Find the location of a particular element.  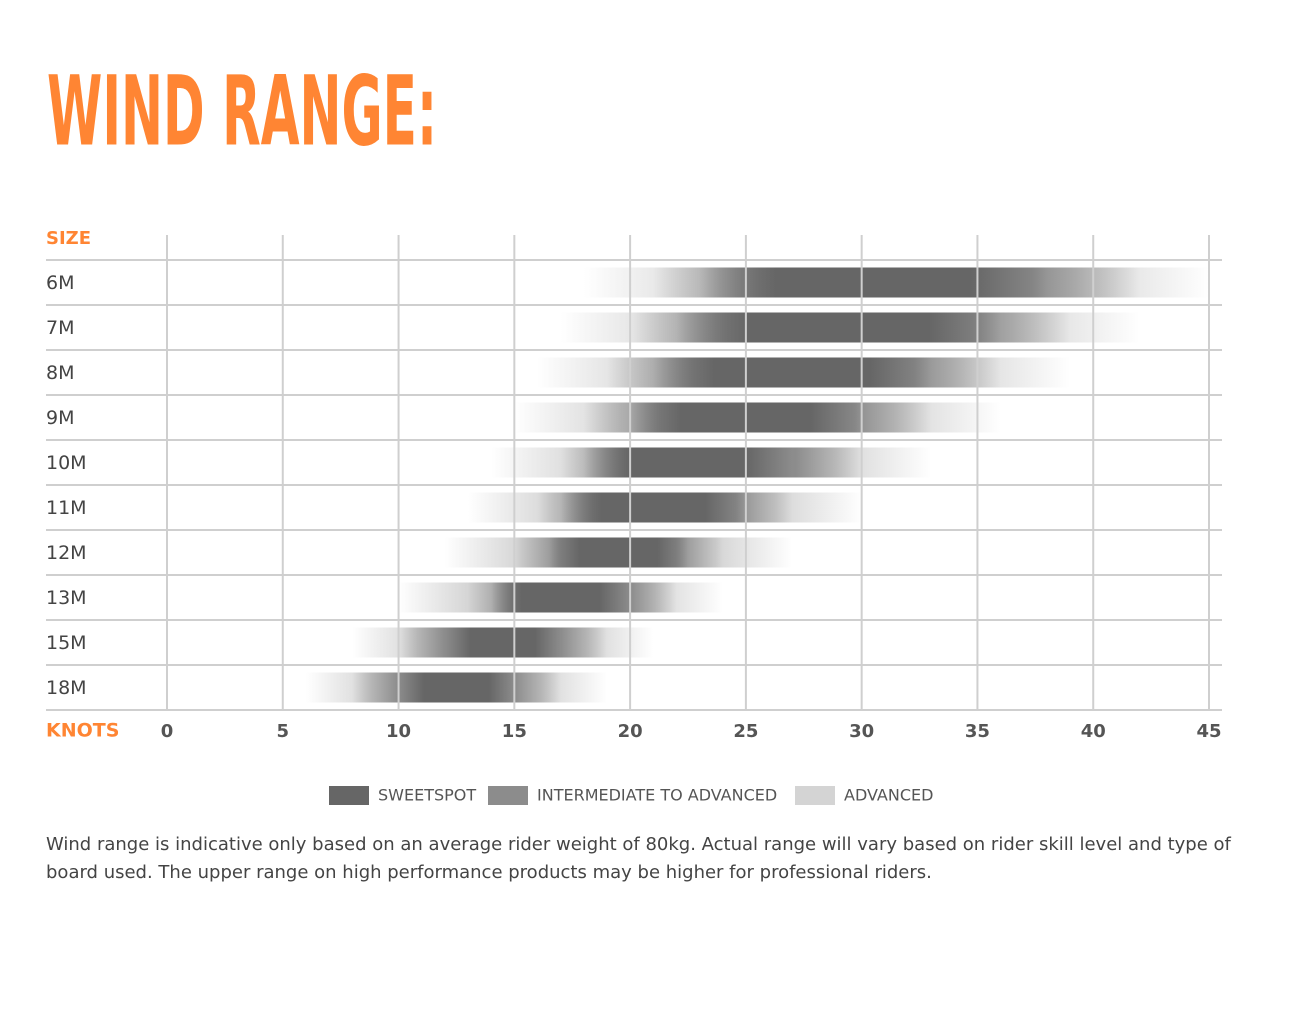

y-tick-label: 8M is located at coordinates (60, 373).